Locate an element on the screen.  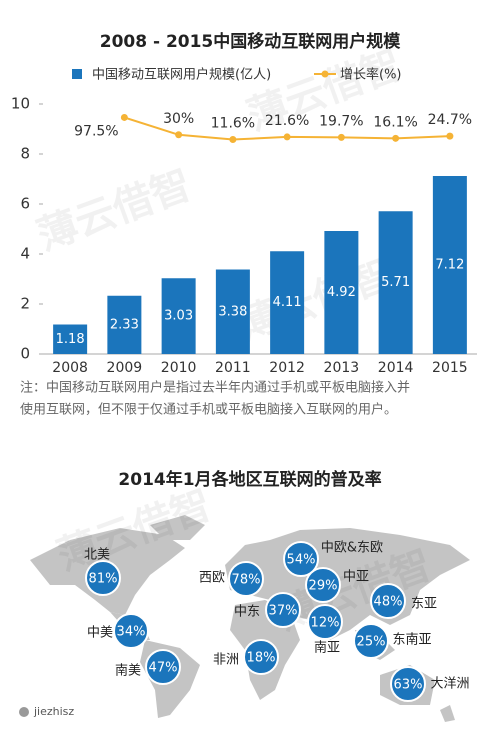
region-value: 81% is located at coordinates (103, 579).